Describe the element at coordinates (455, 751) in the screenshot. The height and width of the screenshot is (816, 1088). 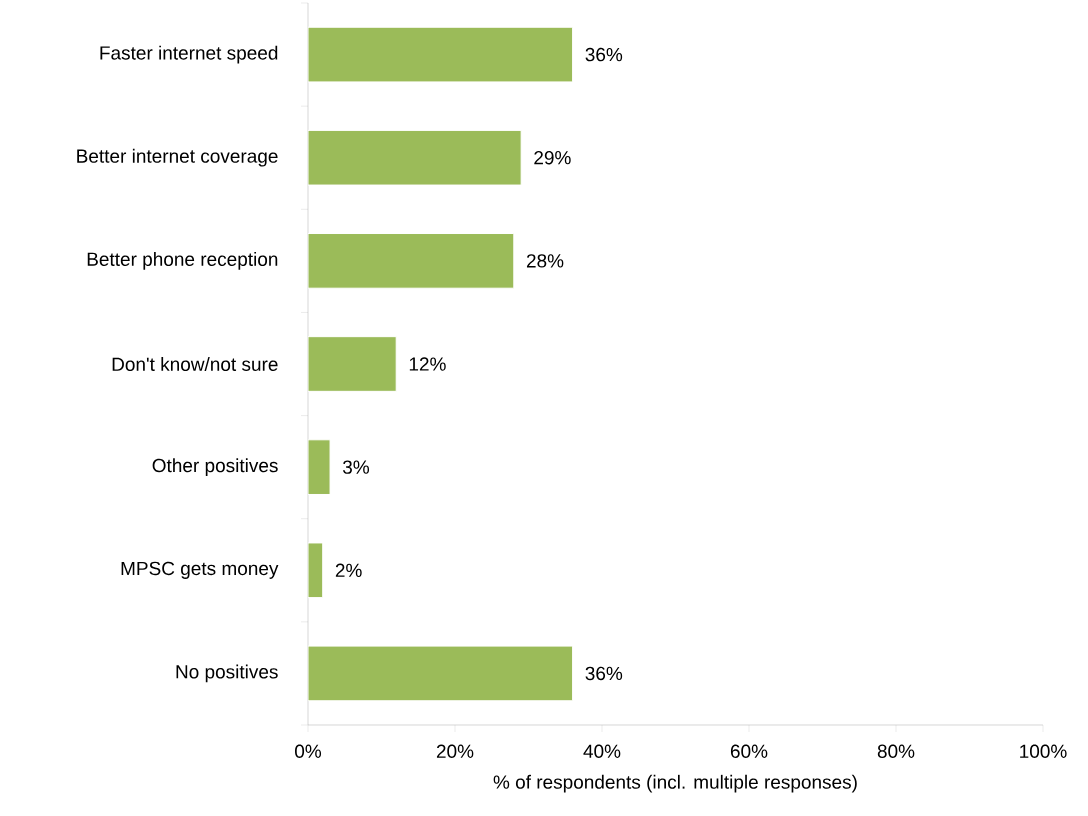
I see `x-tick-label: 20%` at that location.